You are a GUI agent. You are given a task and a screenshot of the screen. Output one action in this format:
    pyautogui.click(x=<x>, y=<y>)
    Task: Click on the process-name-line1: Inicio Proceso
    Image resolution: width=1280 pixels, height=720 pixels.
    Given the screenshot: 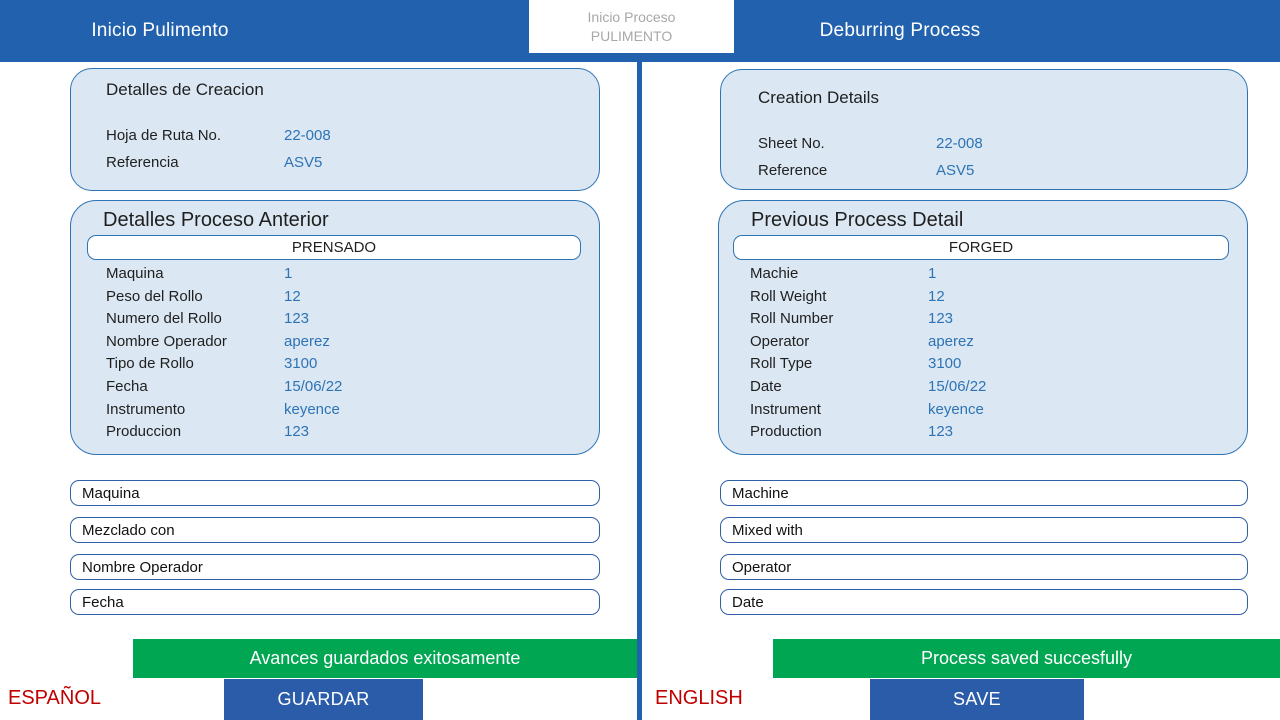 What is the action you would take?
    pyautogui.click(x=631, y=16)
    